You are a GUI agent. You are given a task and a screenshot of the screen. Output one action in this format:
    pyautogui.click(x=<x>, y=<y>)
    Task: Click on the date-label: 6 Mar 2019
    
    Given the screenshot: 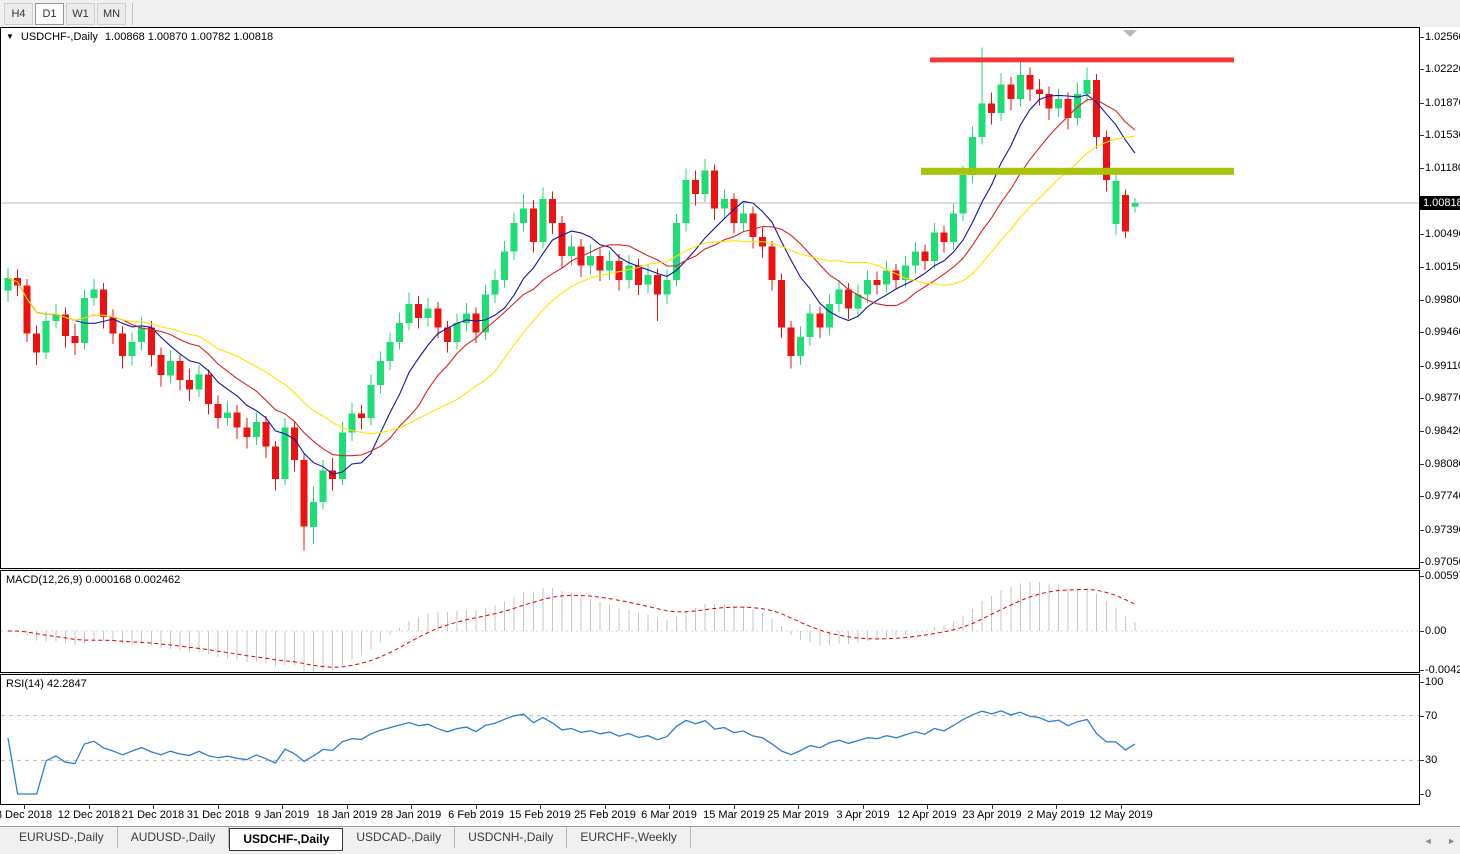 What is the action you would take?
    pyautogui.click(x=669, y=815)
    